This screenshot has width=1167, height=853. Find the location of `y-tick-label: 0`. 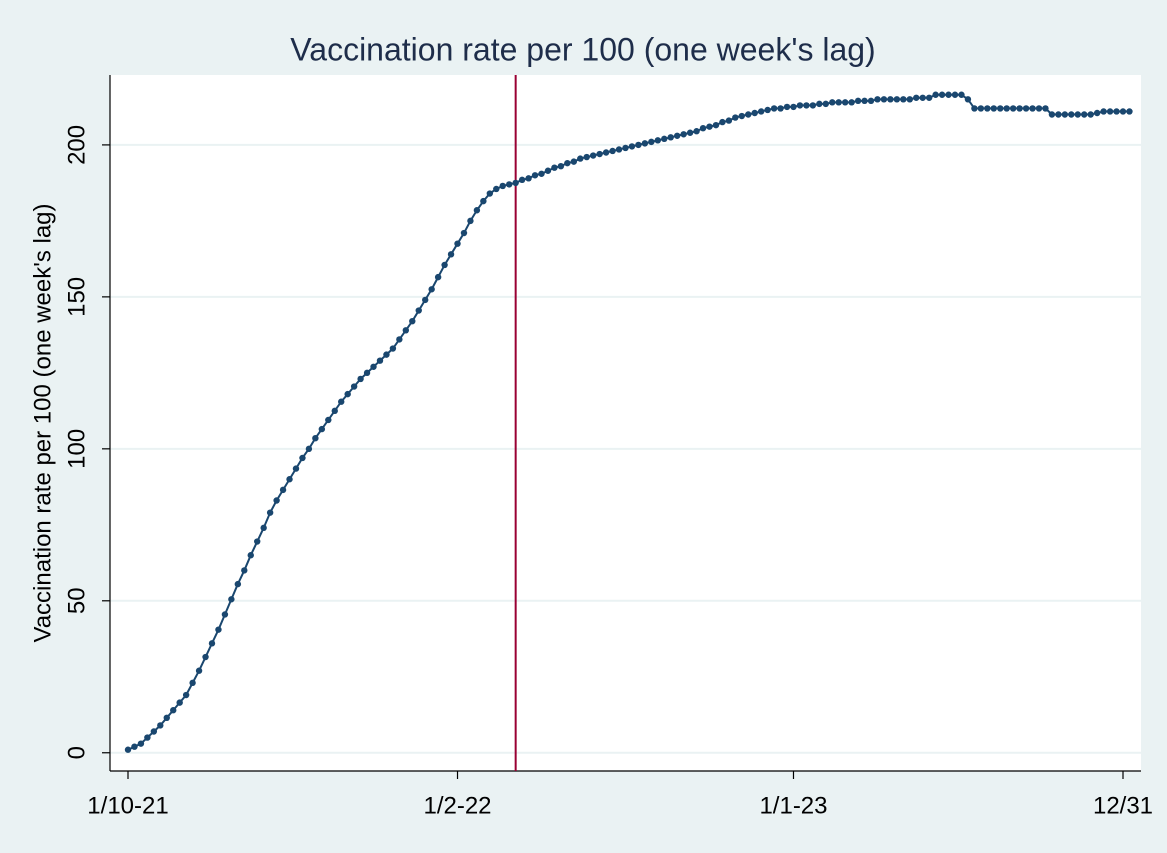

y-tick-label: 0 is located at coordinates (76, 752).